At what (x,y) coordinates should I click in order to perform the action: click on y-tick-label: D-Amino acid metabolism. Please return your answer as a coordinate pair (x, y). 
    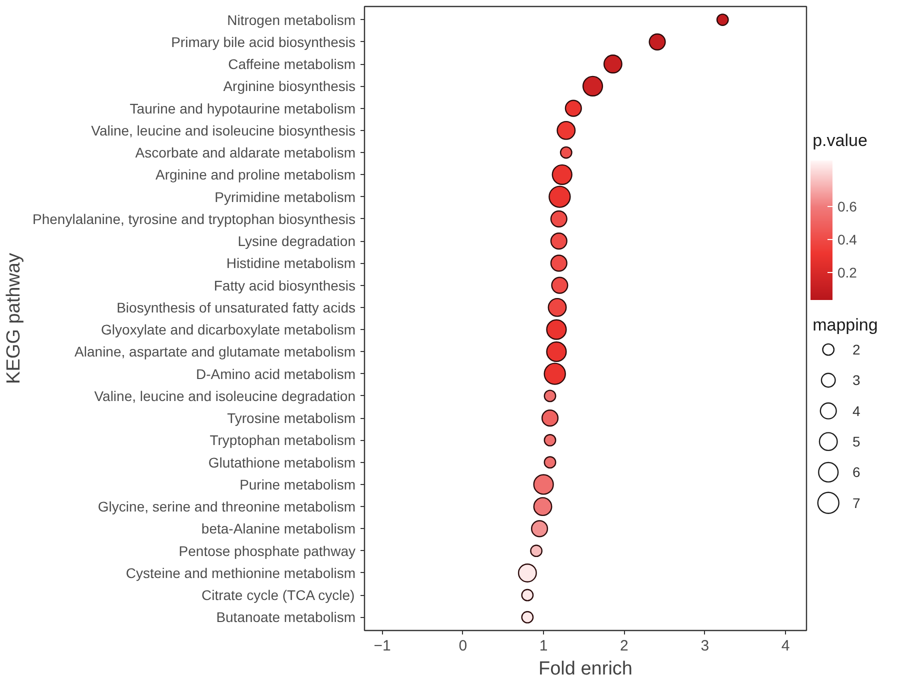
    Looking at the image, I should click on (276, 374).